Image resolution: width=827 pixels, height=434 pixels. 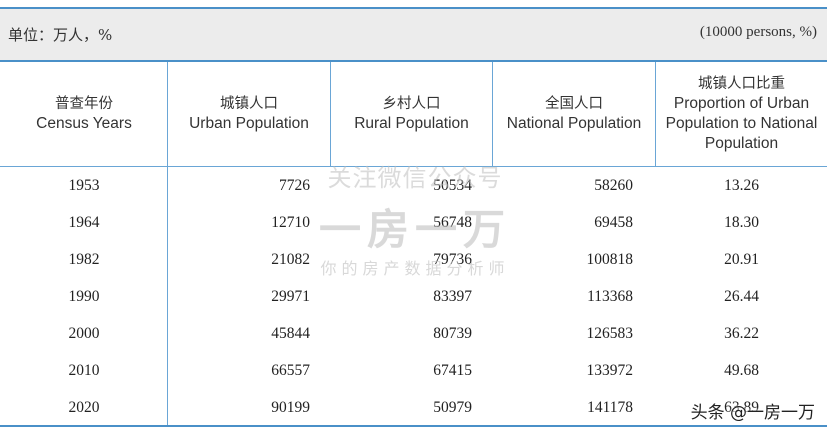 I want to click on header-en: Urban Population, so click(x=249, y=123).